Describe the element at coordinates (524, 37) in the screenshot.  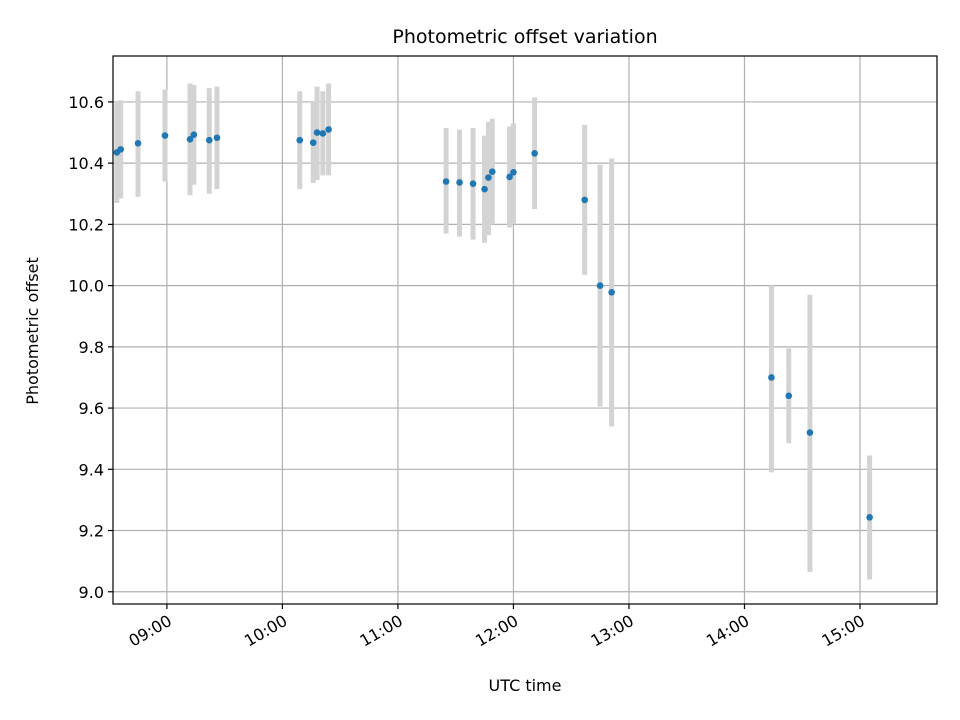
I see `chart-title: Photometric offset variation` at that location.